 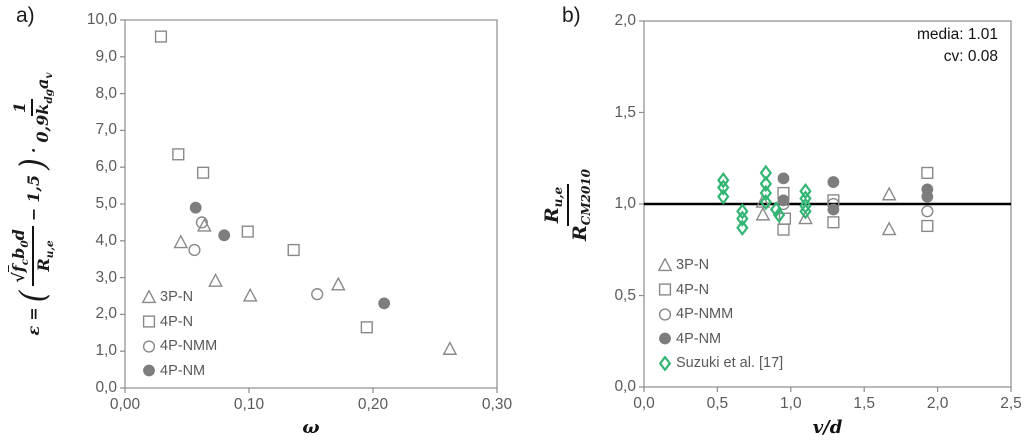 I want to click on formula-b-numerator: Ru,e, so click(x=555, y=205).